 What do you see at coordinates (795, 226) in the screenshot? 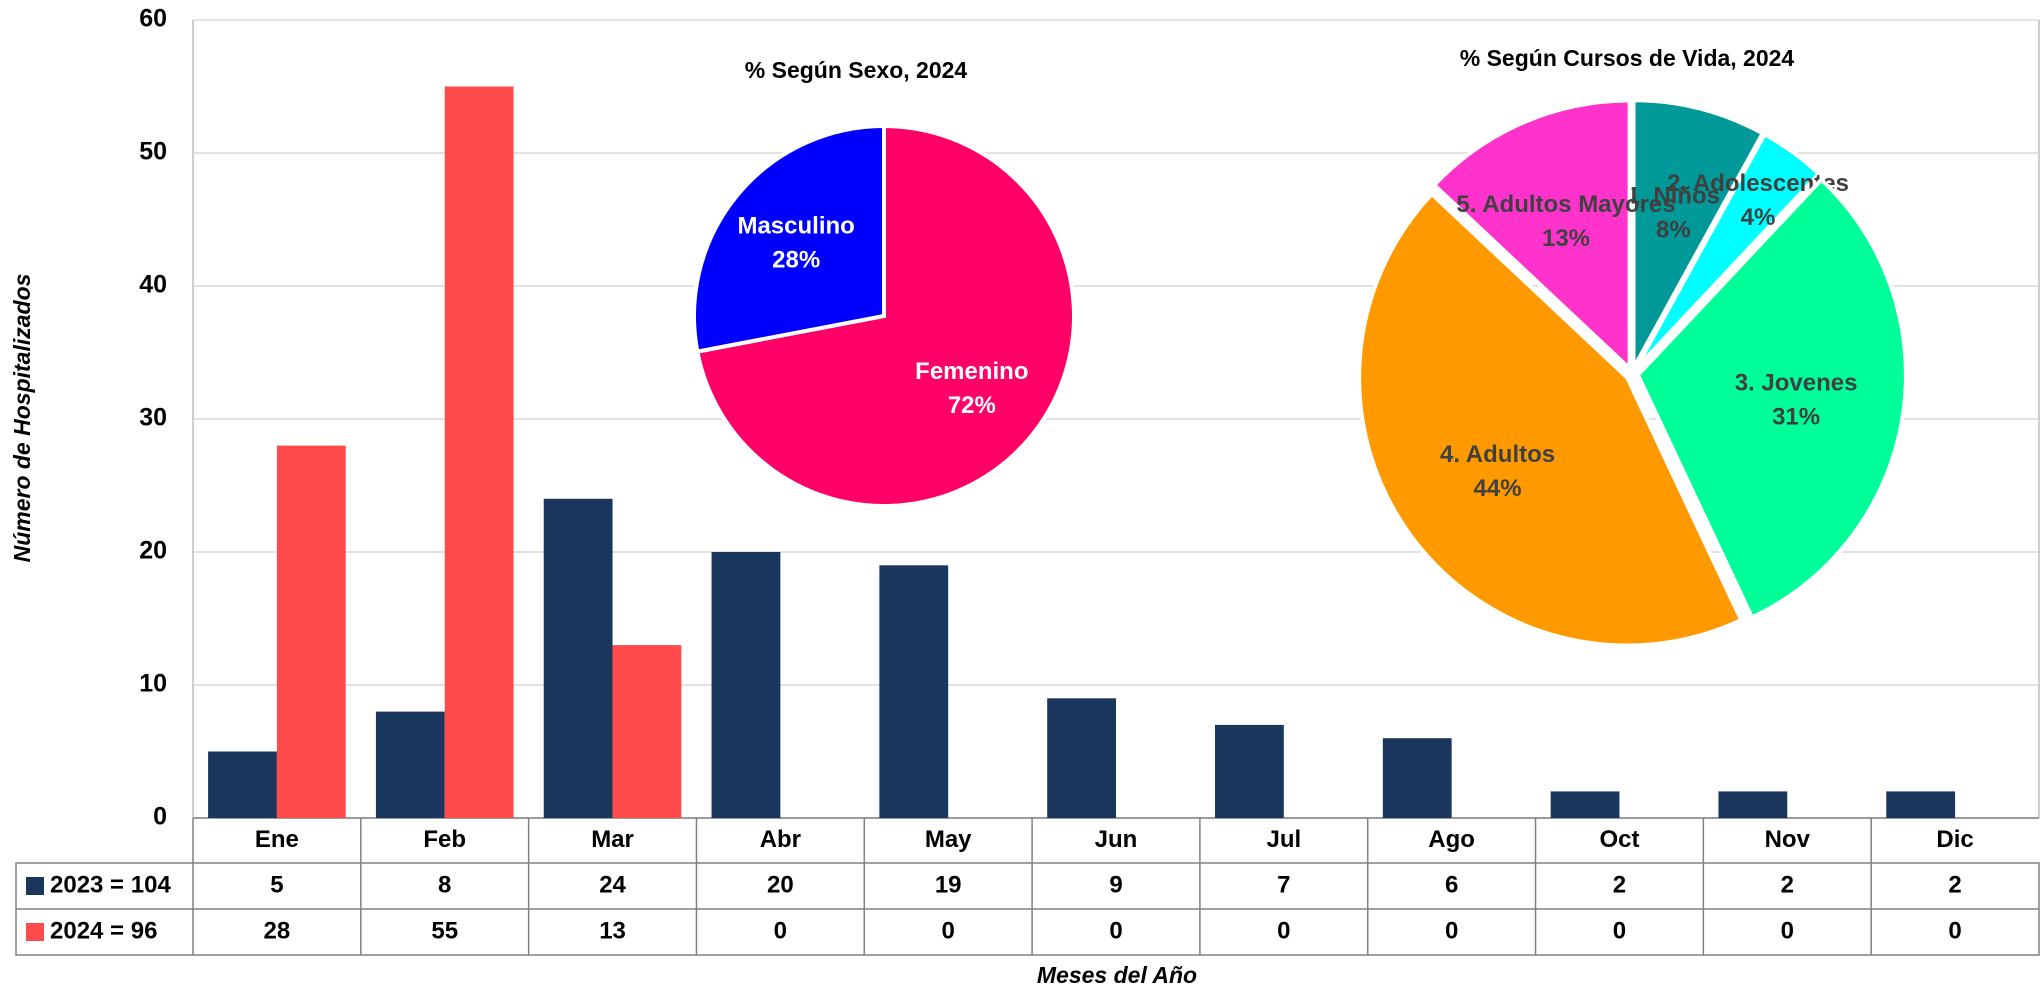
I see `slice-label: Masculino` at bounding box center [795, 226].